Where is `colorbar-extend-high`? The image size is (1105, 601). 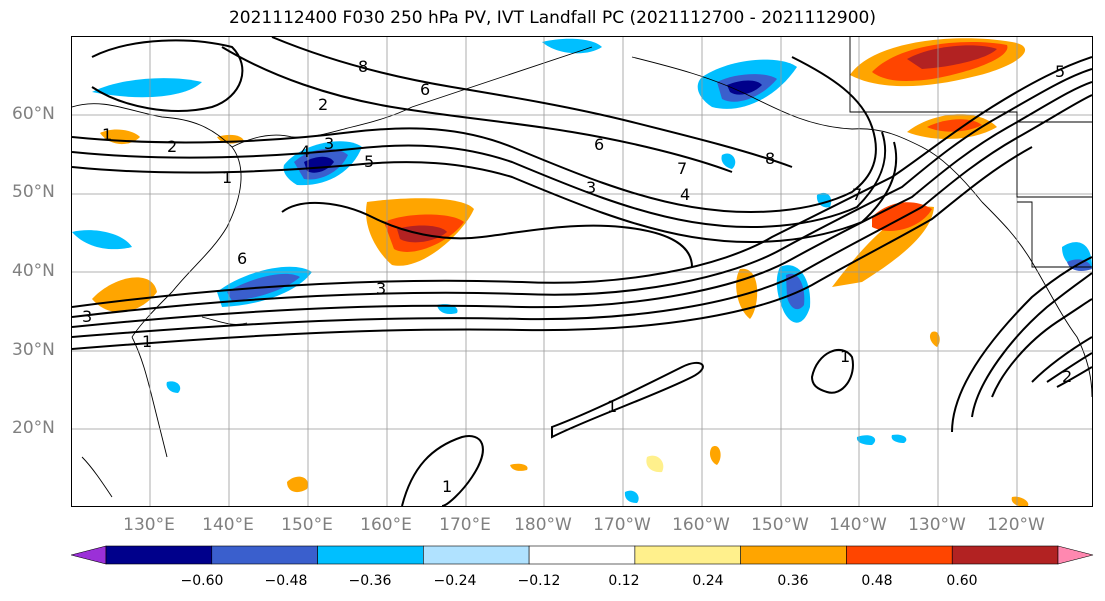 colorbar-extend-high is located at coordinates (1075, 555).